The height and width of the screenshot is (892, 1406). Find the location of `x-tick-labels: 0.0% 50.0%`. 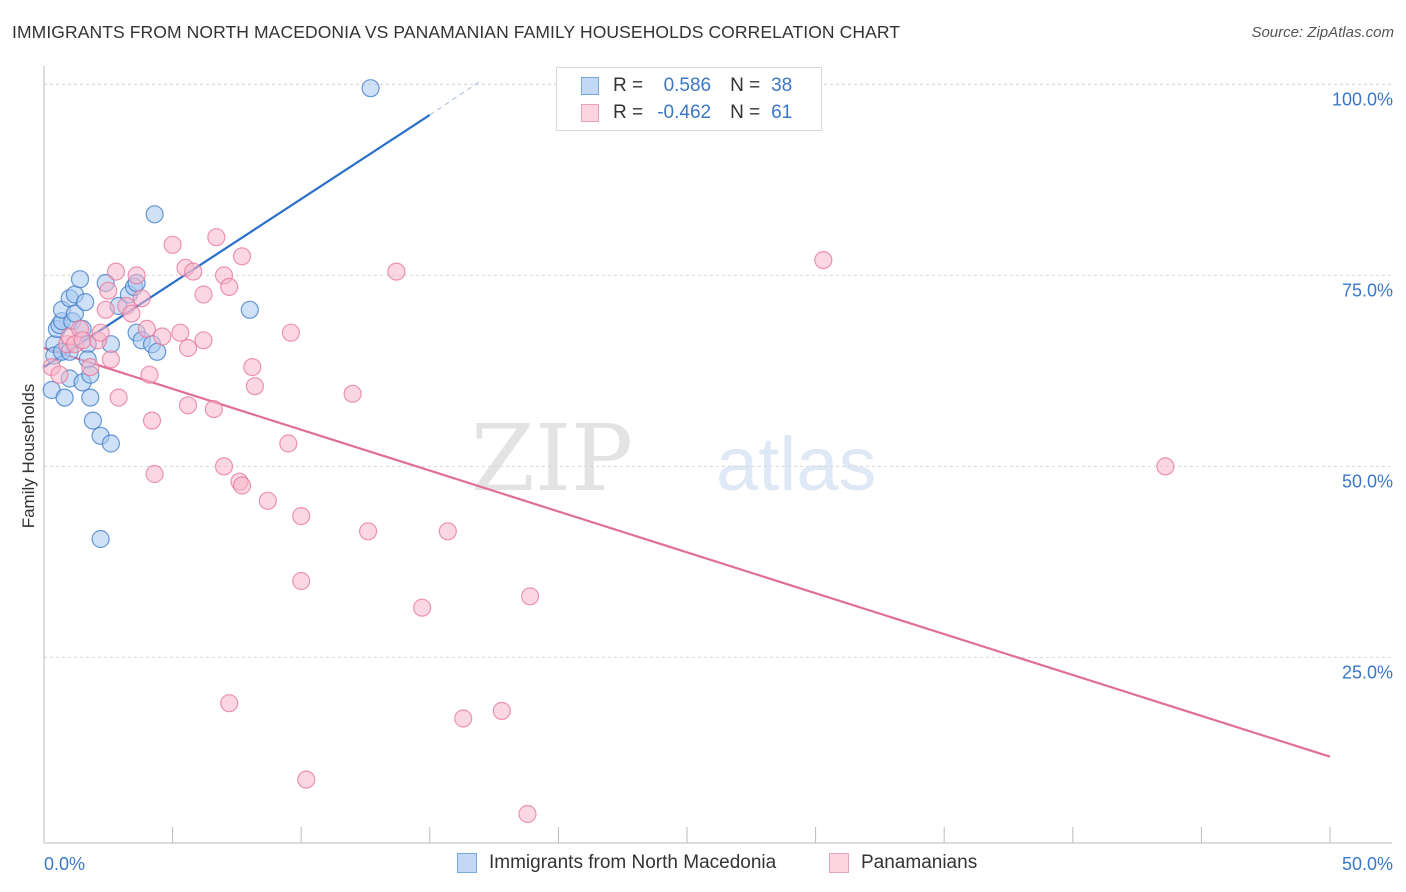

x-tick-labels: 0.0% 50.0% is located at coordinates (718, 864).